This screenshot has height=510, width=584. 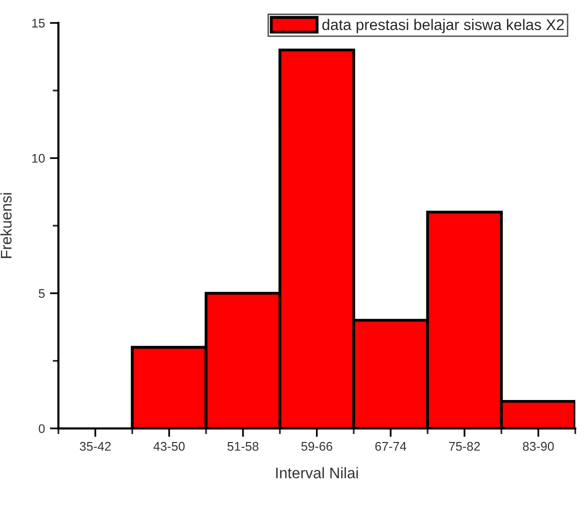 What do you see at coordinates (538, 446) in the screenshot?
I see `x-tick-label: 83-90` at bounding box center [538, 446].